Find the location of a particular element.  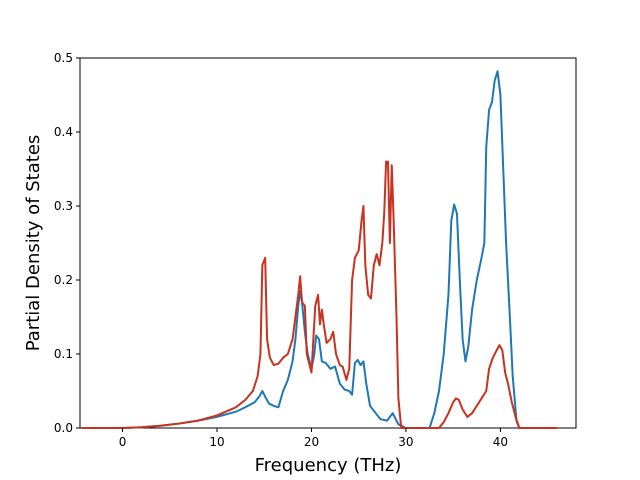

x-axis: 0 10 20 30 40 is located at coordinates (313, 438).